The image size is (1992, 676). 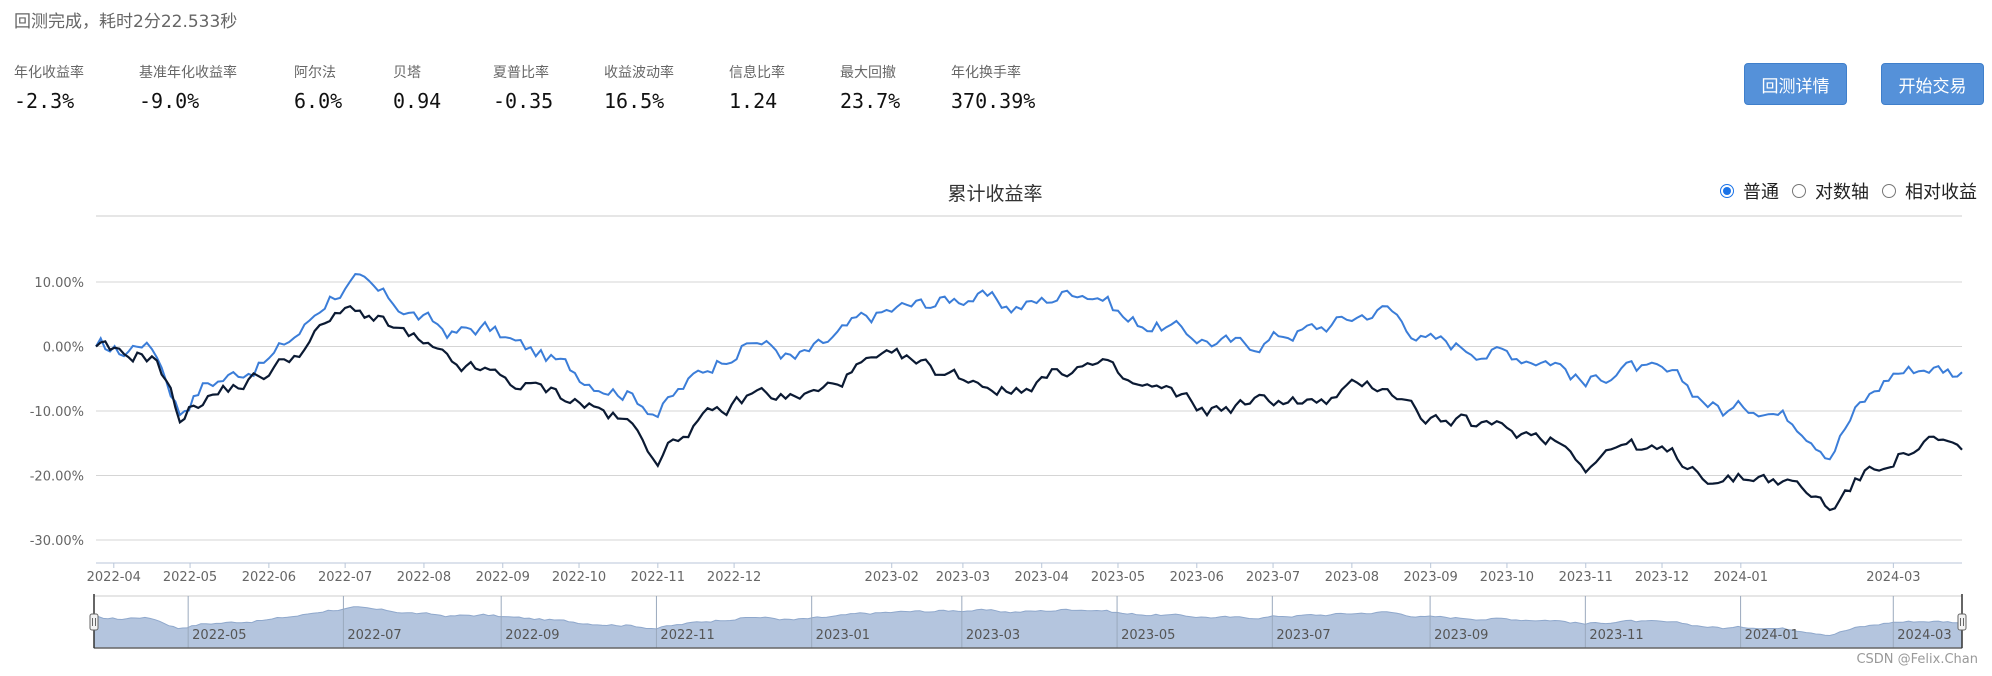 What do you see at coordinates (753, 101) in the screenshot?
I see `metric-value: 1.24` at bounding box center [753, 101].